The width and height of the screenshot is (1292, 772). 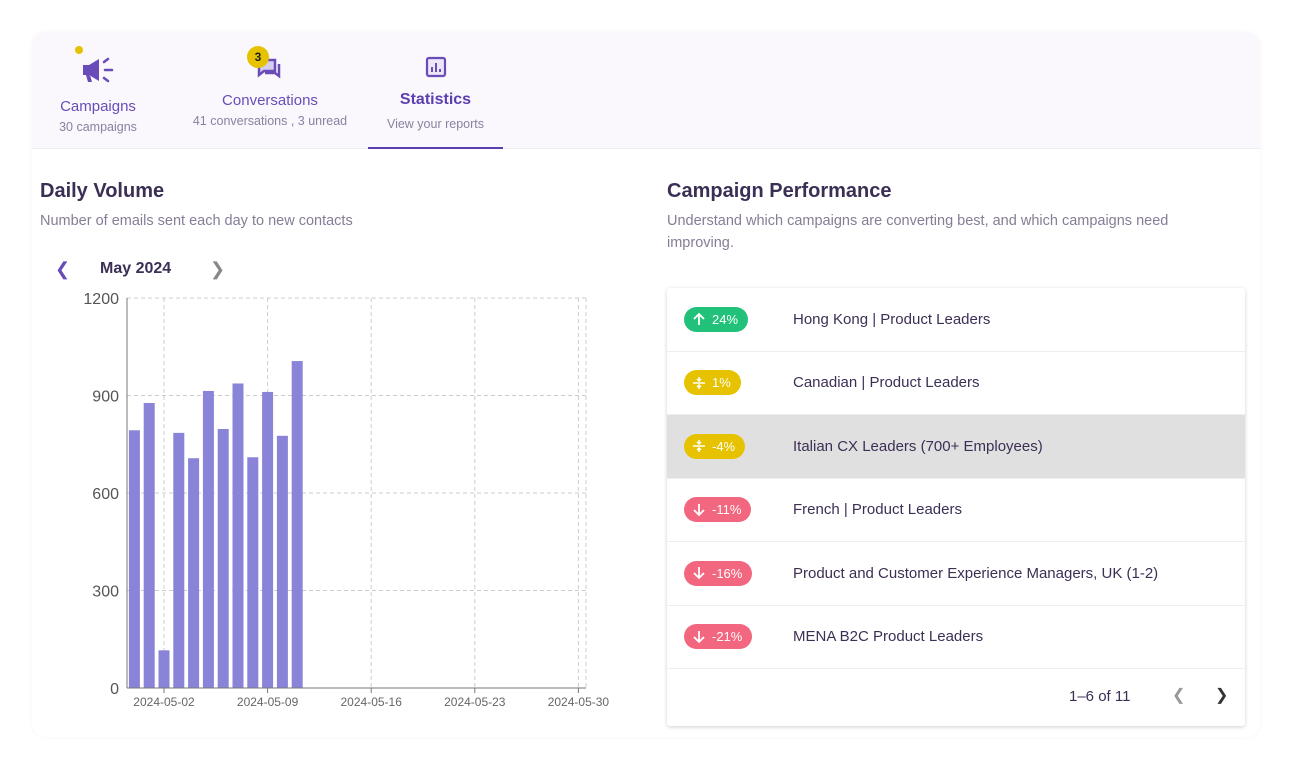 I want to click on daily-volume-title: Daily Volume, so click(x=102, y=191).